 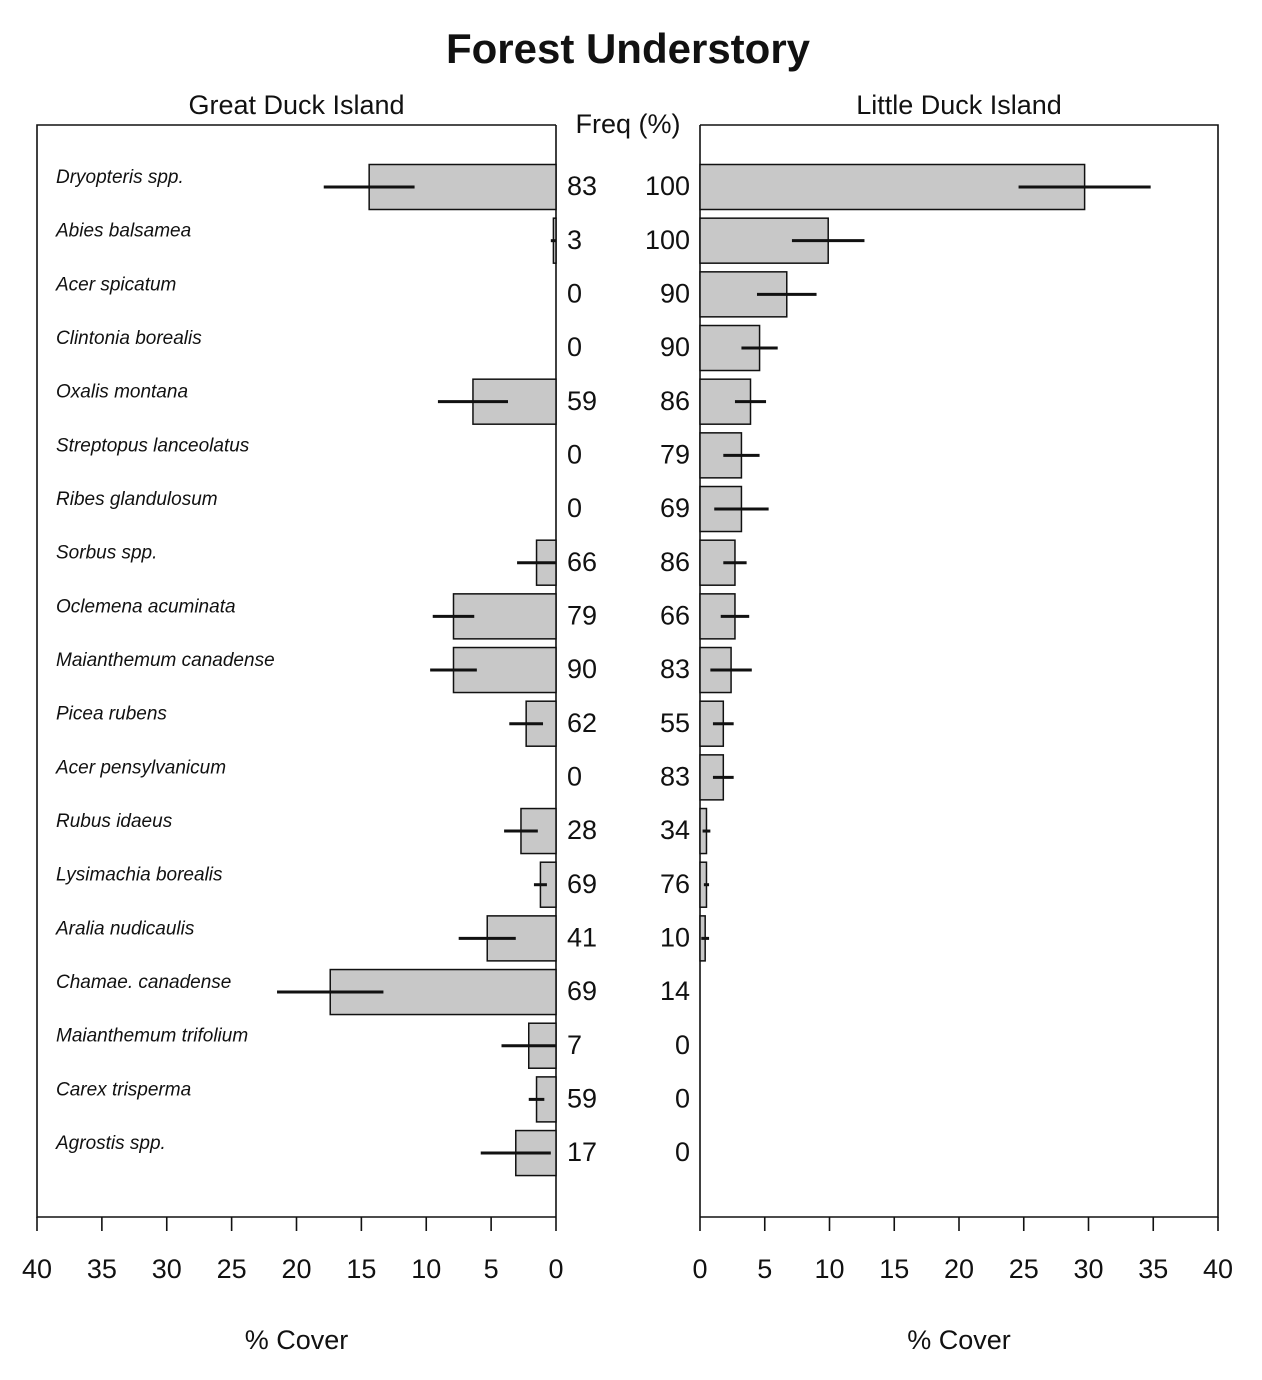 I want to click on freq-label: 3, so click(x=574, y=240).